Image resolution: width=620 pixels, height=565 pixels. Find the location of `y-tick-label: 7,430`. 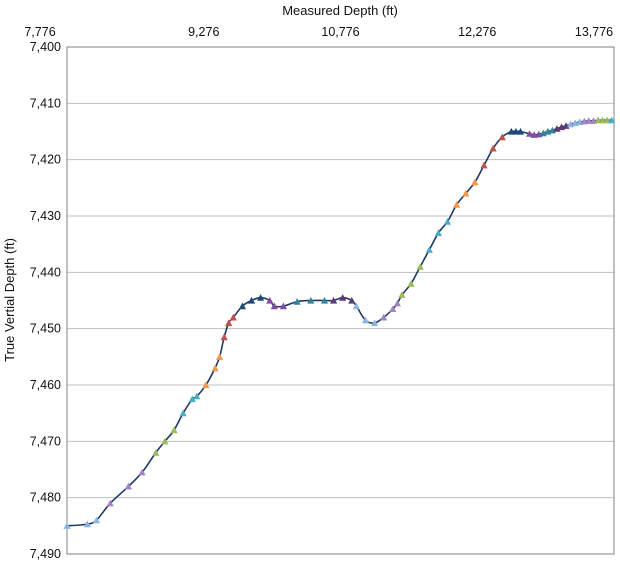

y-tick-label: 7,430 is located at coordinates (45, 216).